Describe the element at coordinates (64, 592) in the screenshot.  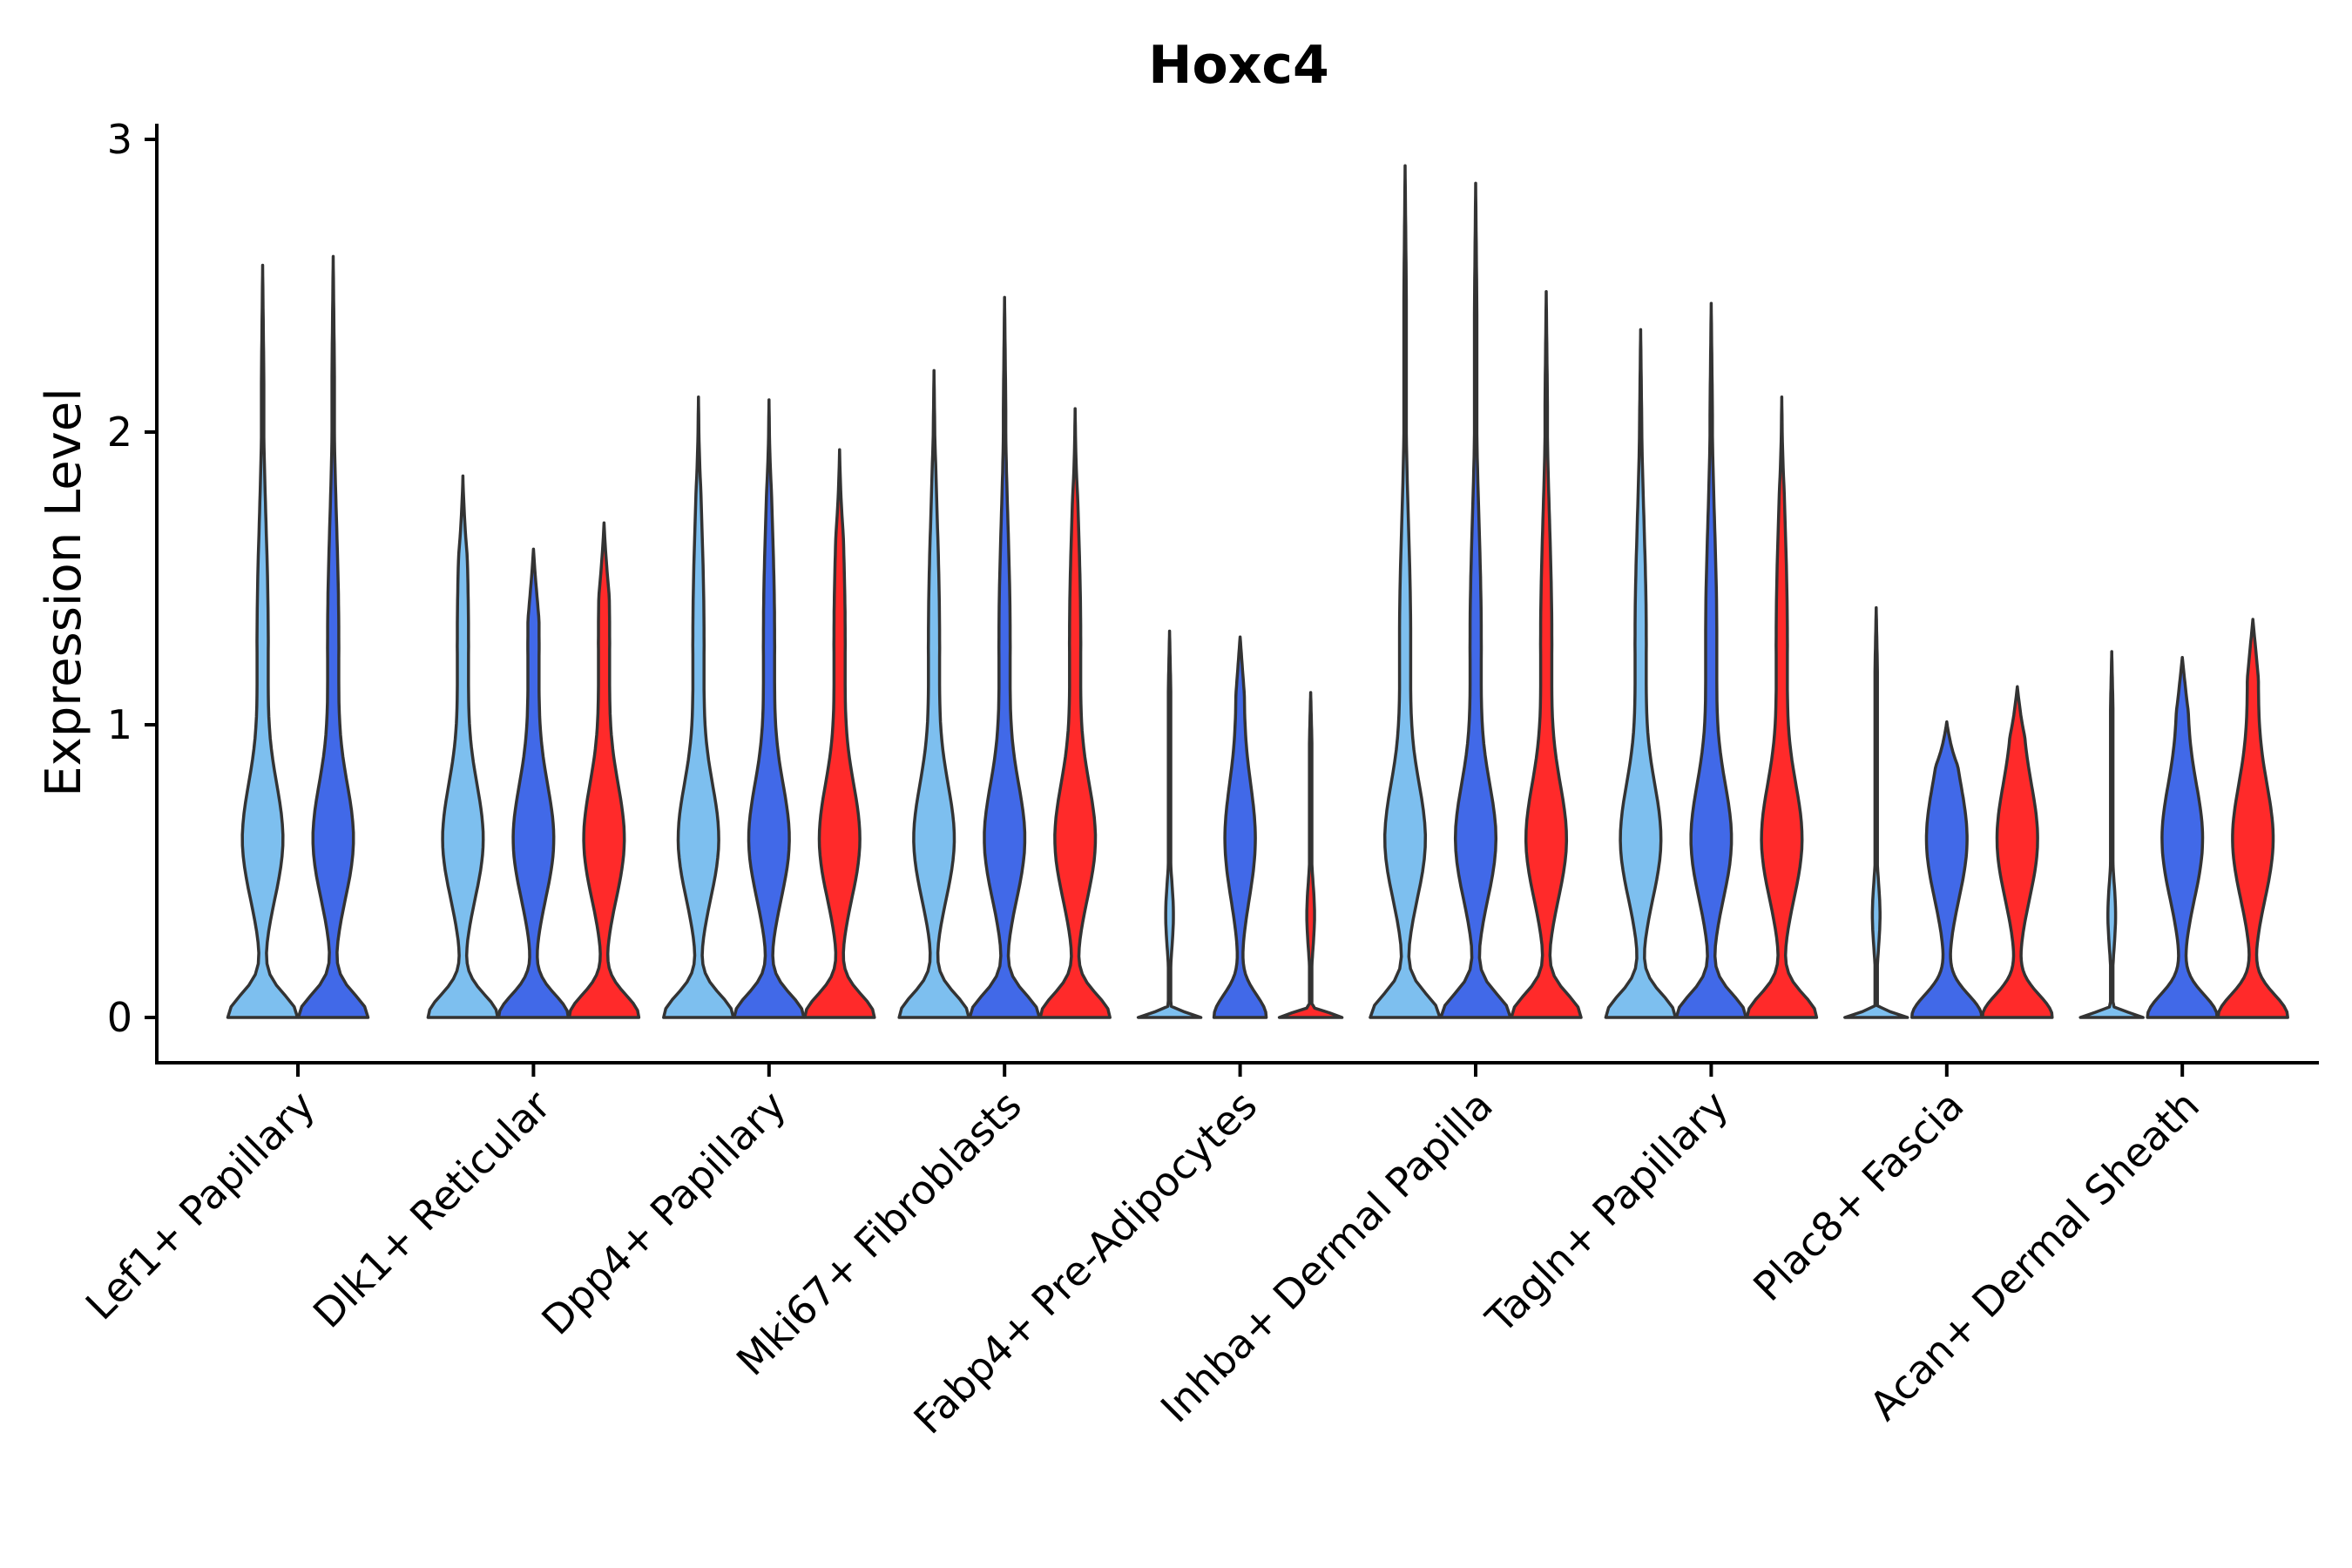
I see `y-axis-label: Expression Level` at that location.